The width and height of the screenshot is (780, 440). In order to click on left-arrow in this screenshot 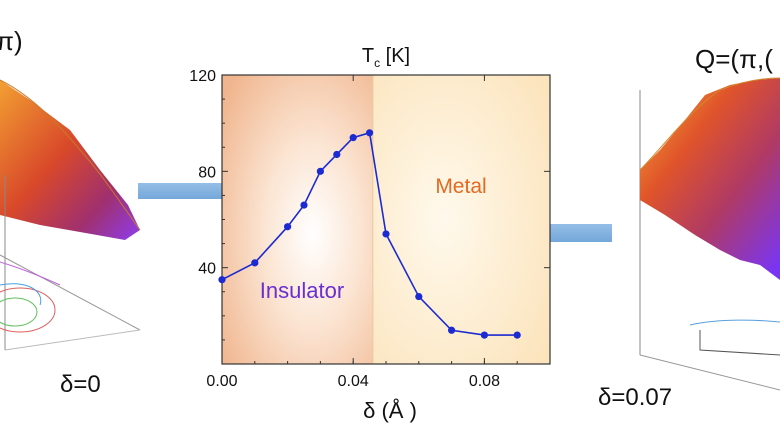, I will do `click(204, 191)`.